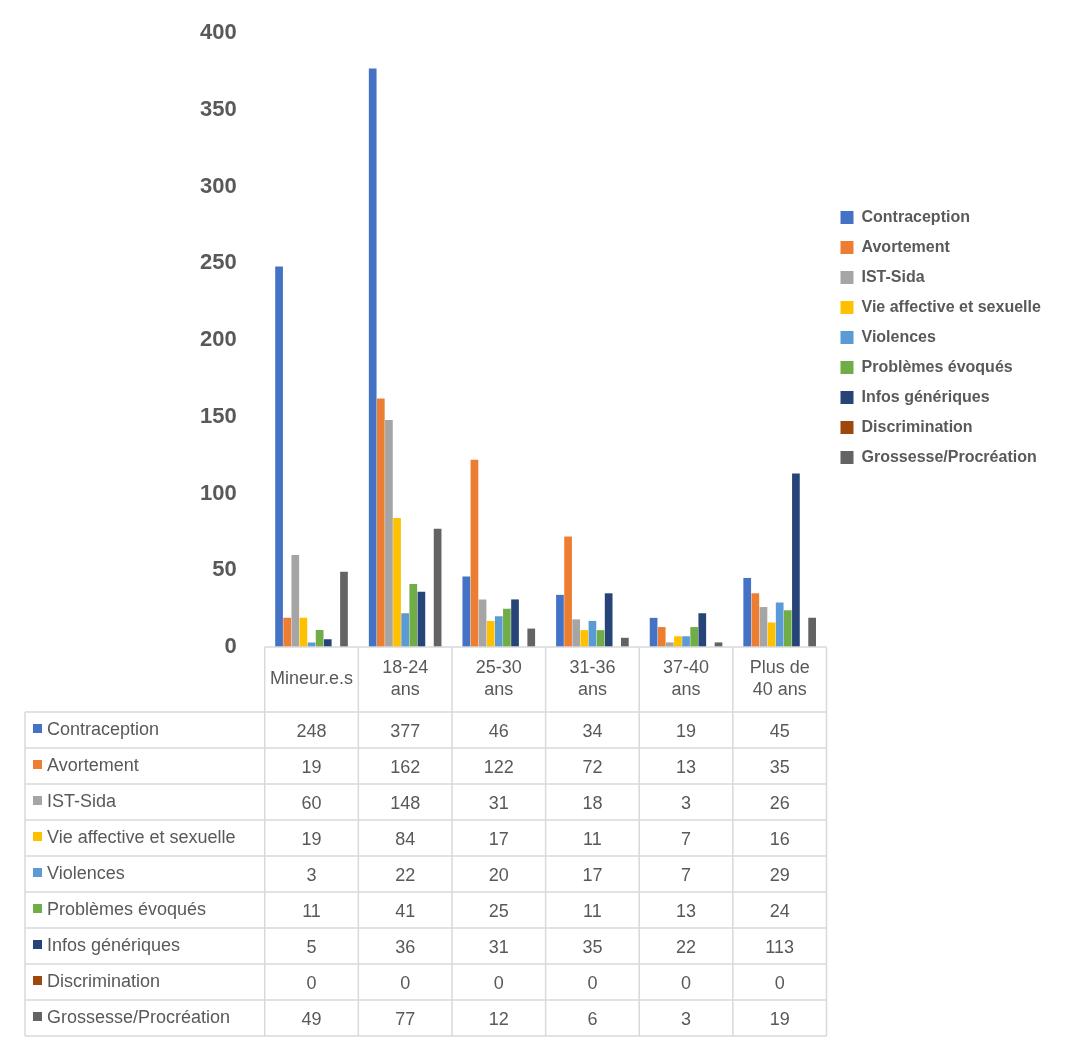  I want to click on data-label: 41, so click(405, 910).